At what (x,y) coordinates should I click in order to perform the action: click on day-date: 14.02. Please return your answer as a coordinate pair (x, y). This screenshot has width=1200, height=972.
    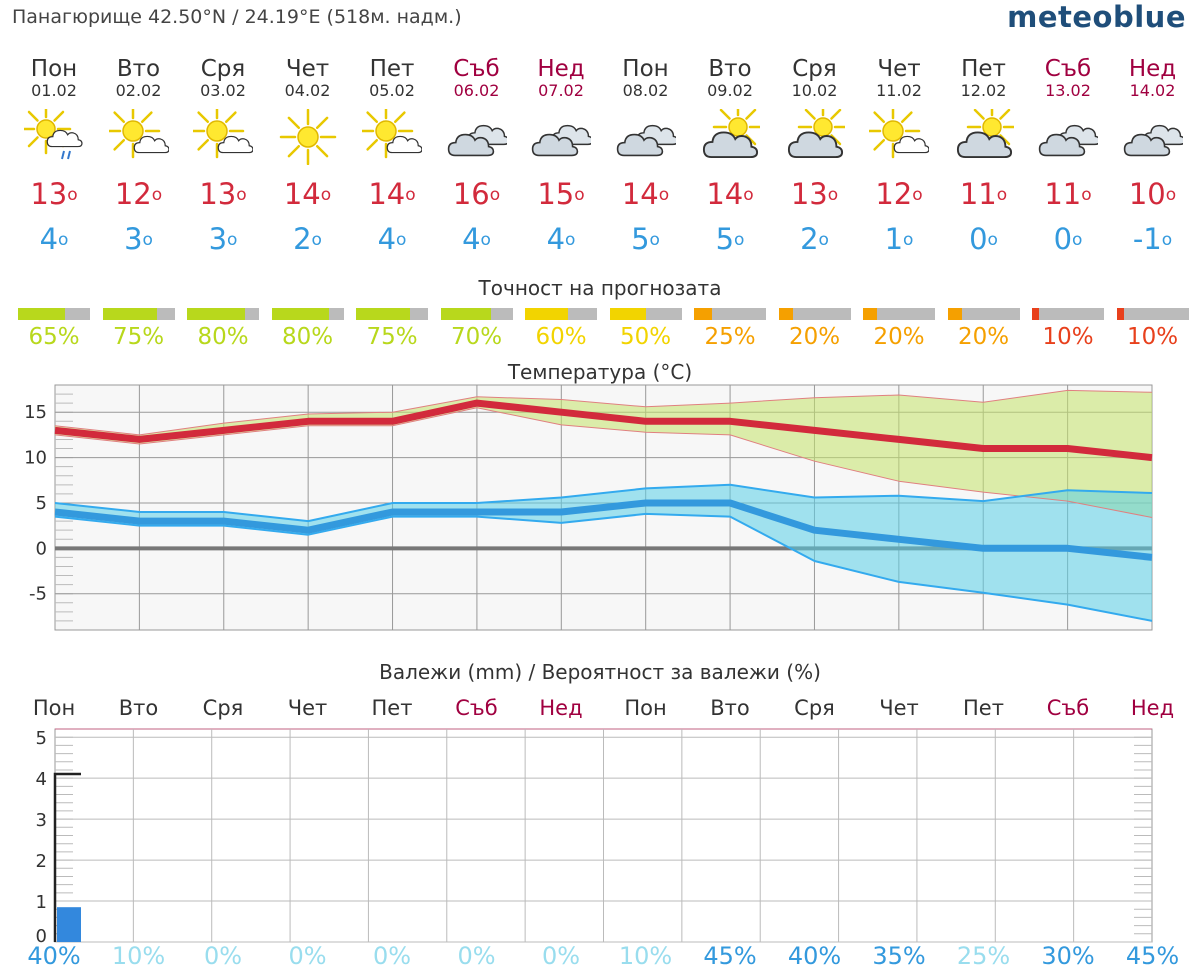
    Looking at the image, I should click on (1152, 90).